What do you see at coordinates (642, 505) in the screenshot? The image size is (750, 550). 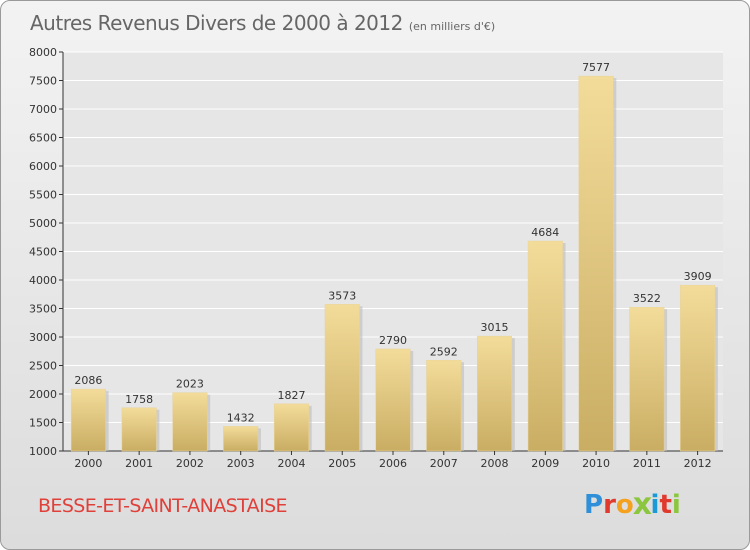 I see `logo-letter: x` at bounding box center [642, 505].